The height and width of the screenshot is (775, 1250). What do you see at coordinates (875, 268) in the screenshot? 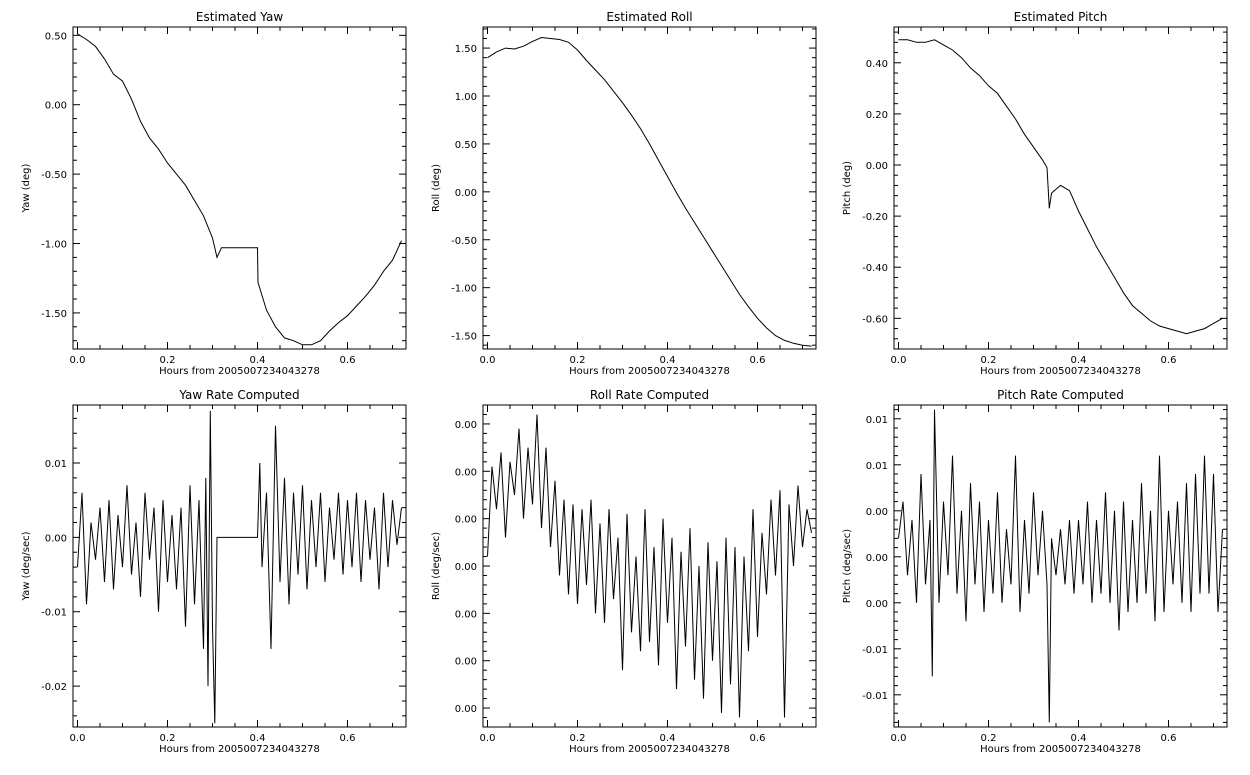
I see `y-tick-label: -0.40` at bounding box center [875, 268].